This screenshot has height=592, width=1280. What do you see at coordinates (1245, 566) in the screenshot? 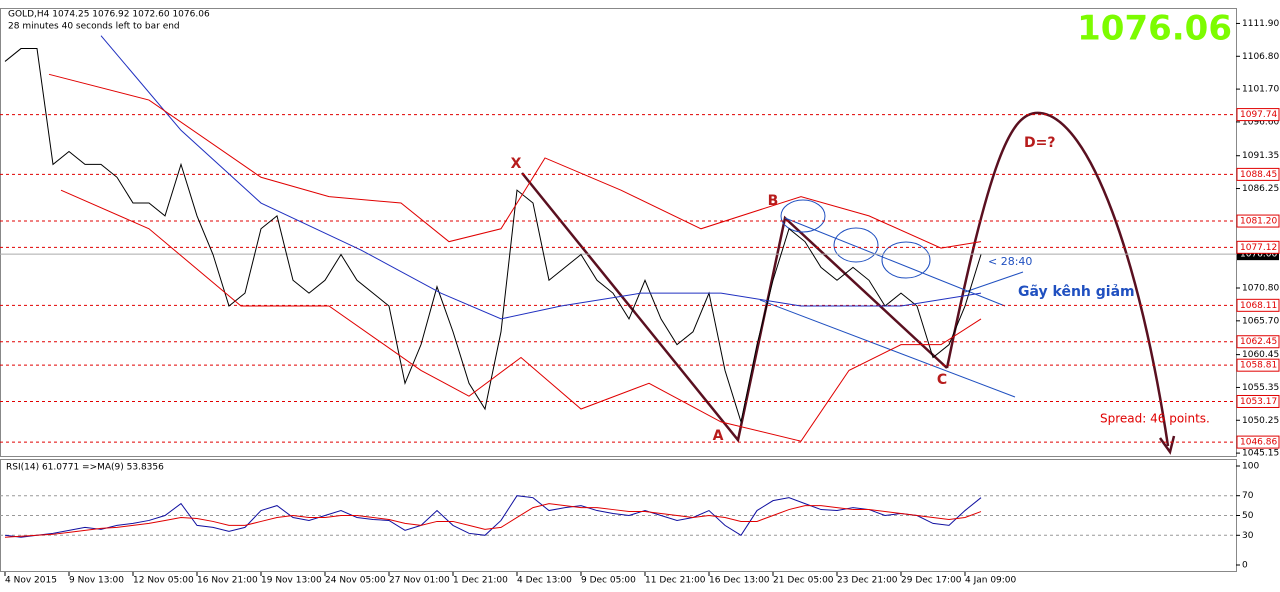
I see `y-tick-label: 0` at bounding box center [1245, 566].